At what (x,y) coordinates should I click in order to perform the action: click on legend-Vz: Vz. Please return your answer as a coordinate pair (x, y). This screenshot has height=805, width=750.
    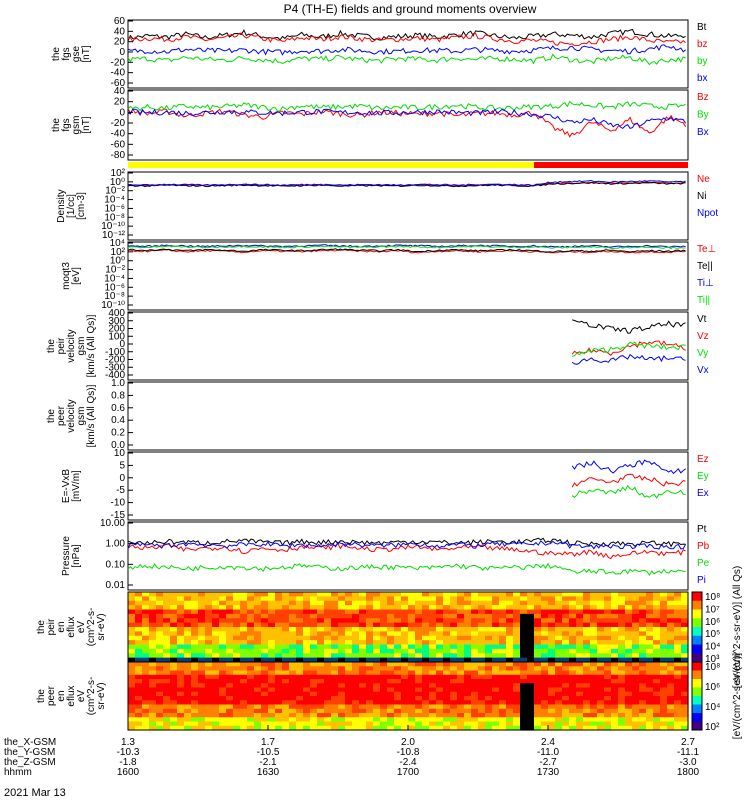
    Looking at the image, I should click on (703, 336).